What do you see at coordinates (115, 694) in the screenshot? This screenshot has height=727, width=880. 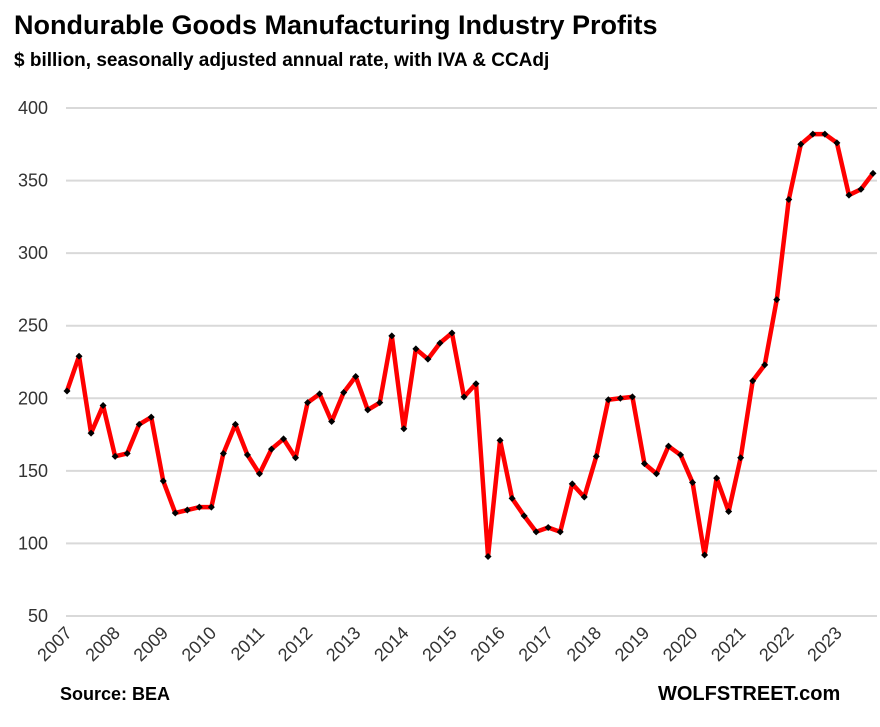 I see `source-note: Source: BEA` at bounding box center [115, 694].